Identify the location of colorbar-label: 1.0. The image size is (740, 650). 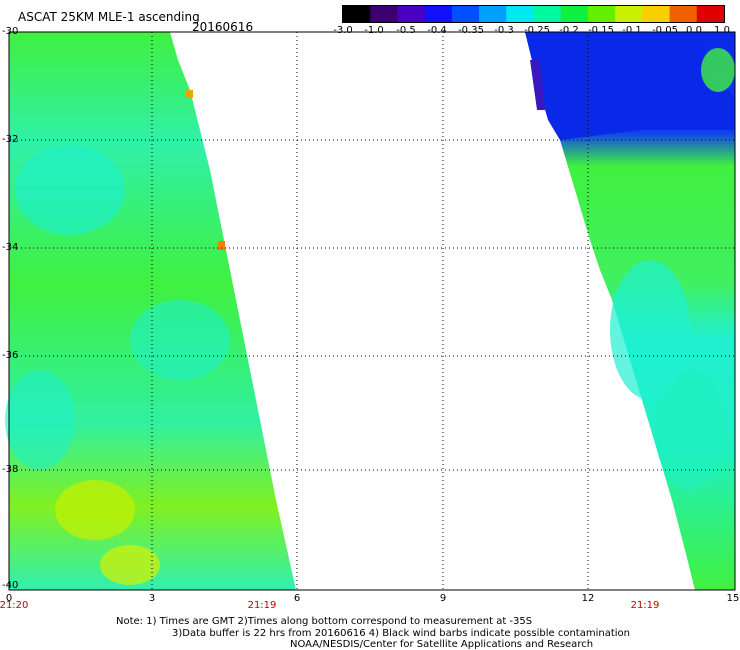
(722, 30).